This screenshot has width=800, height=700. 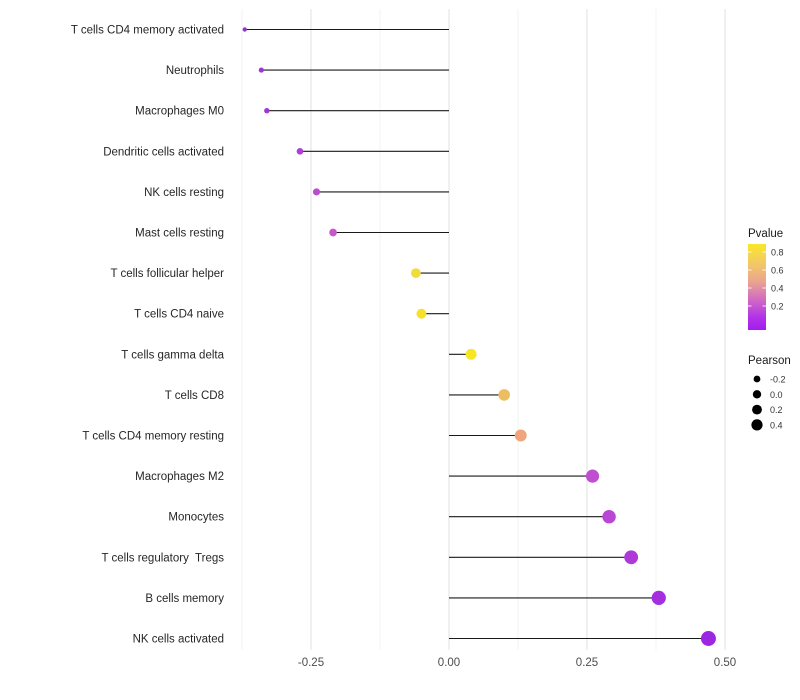 What do you see at coordinates (777, 307) in the screenshot?
I see `pvalue-legend-tick-label: 0.2` at bounding box center [777, 307].